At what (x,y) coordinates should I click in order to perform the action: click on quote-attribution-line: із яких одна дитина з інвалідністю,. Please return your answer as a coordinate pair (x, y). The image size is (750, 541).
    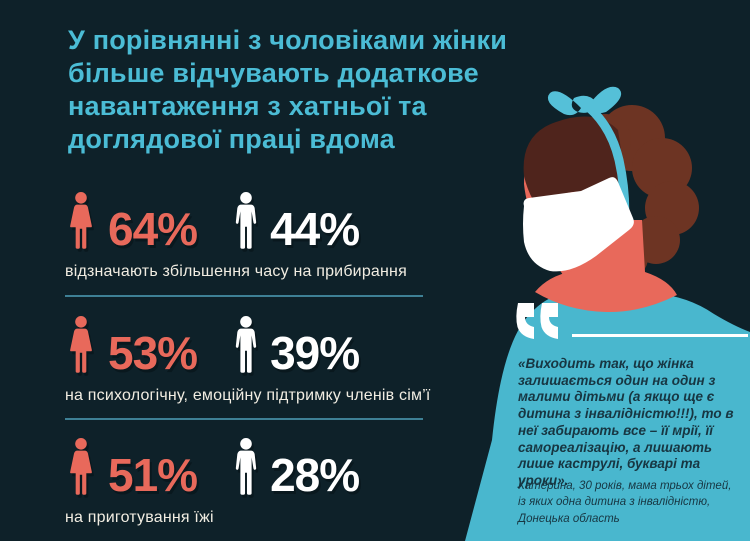
    Looking at the image, I should click on (614, 502).